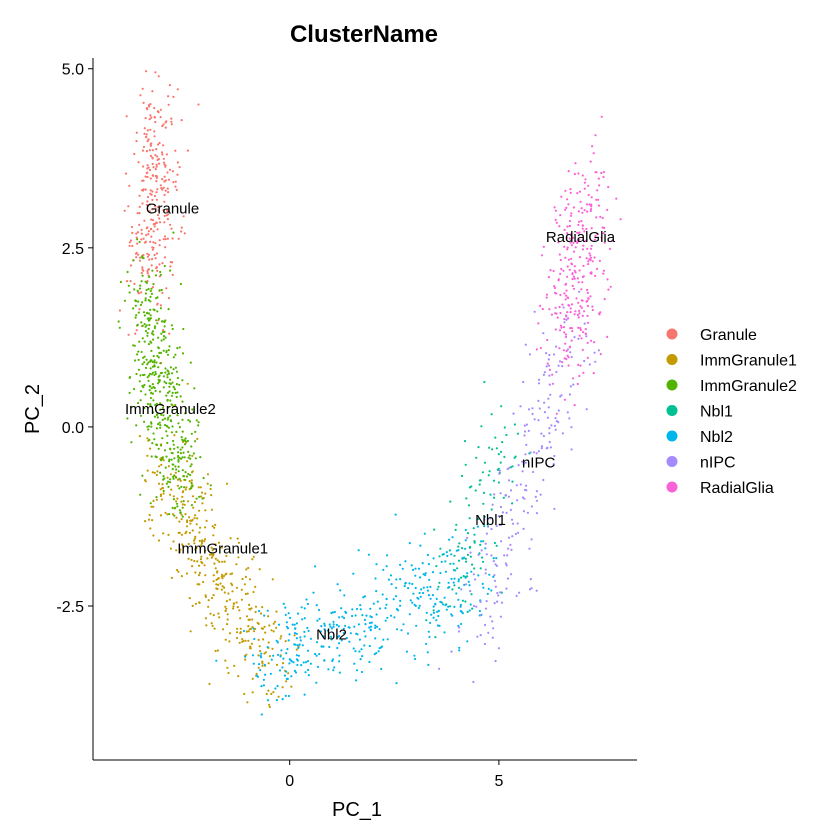  What do you see at coordinates (478, 509) in the screenshot?
I see `series-Nbl1` at bounding box center [478, 509].